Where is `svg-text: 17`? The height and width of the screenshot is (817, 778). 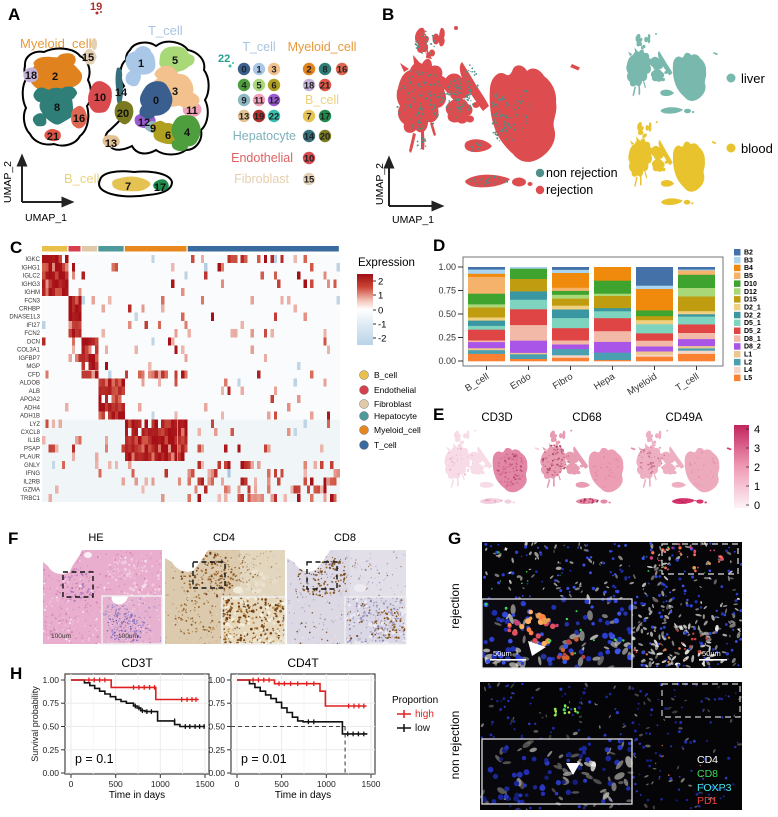 svg-text: 17 is located at coordinates (325, 117).